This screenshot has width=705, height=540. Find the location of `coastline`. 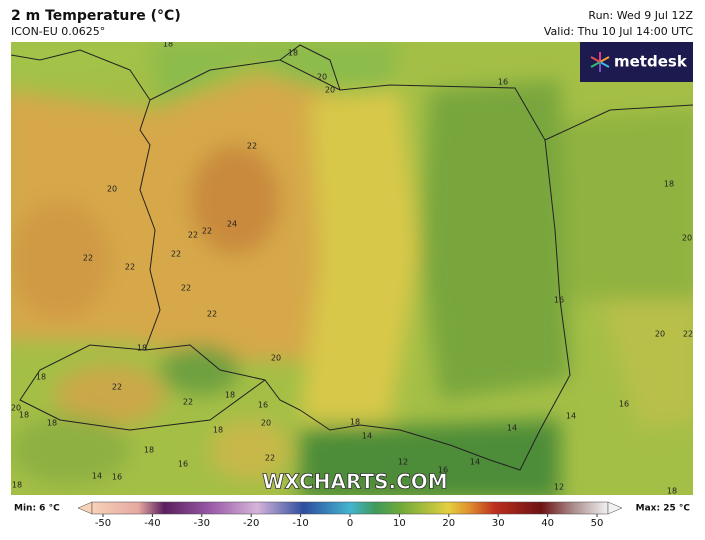

coastline is located at coordinates (81, 75).